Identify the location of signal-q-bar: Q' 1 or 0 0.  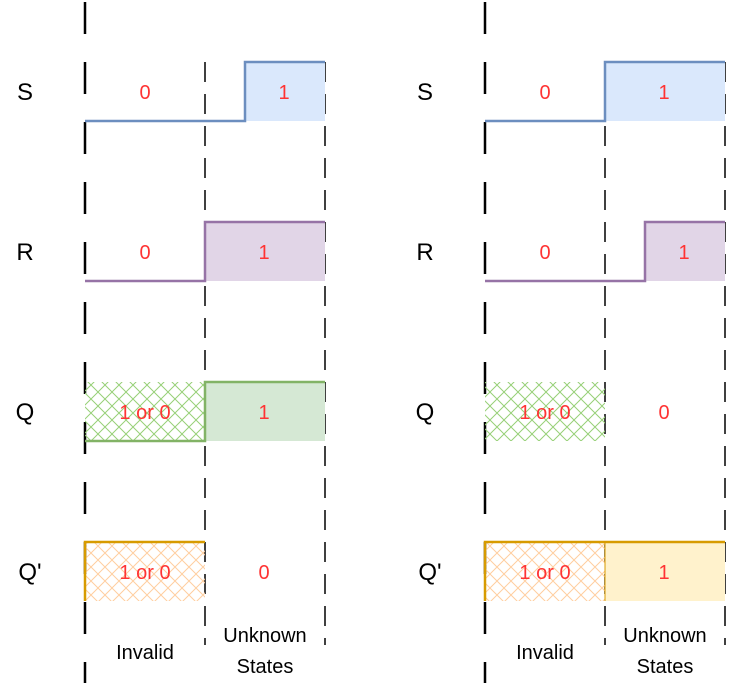
(144, 570).